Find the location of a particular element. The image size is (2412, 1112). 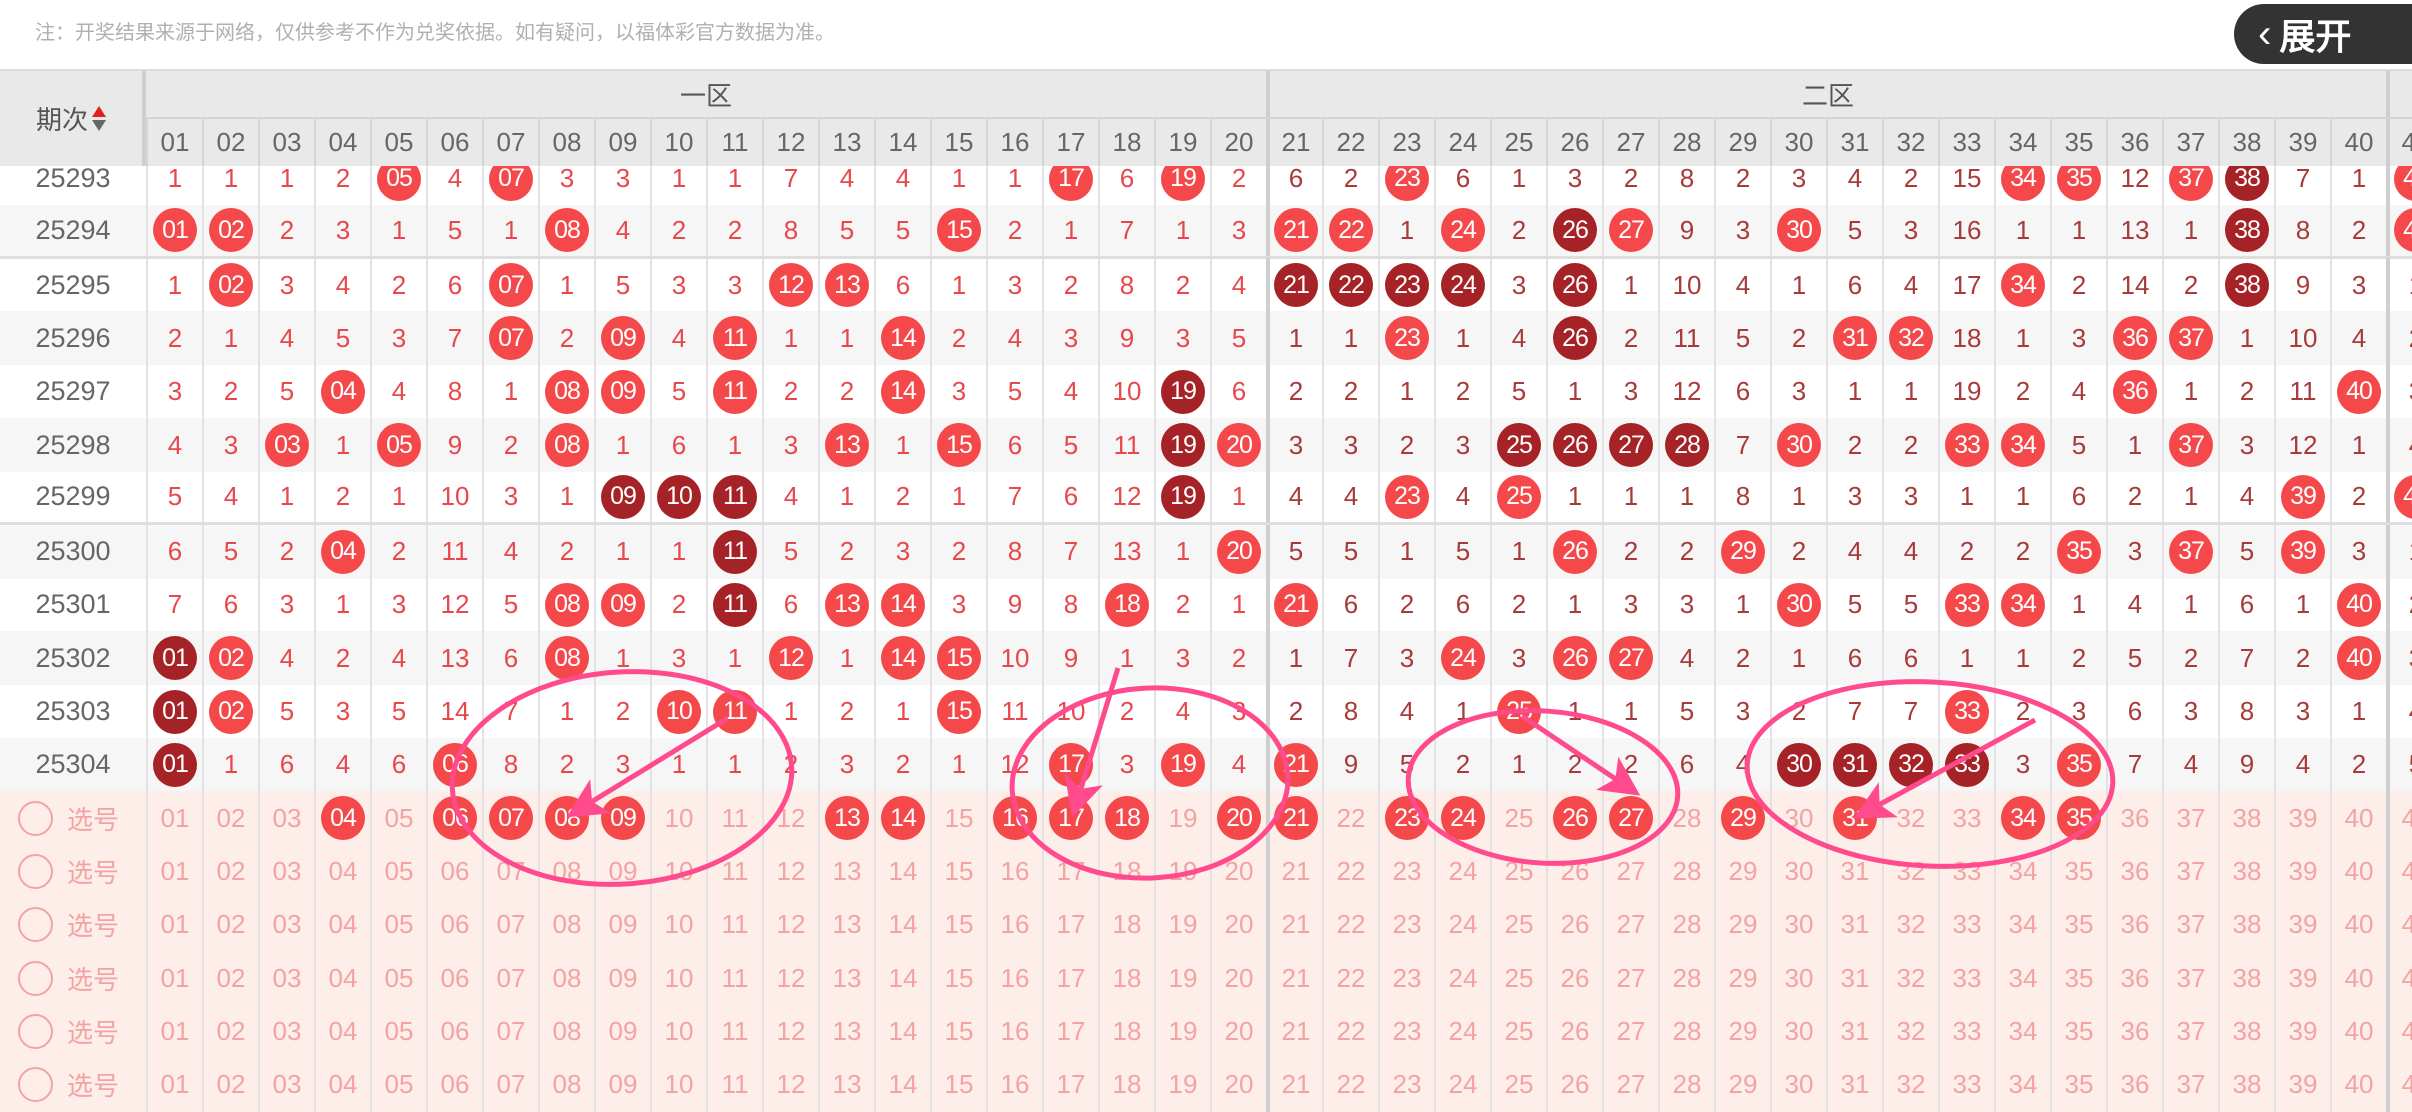

pick-number-32: 32 is located at coordinates (1910, 1084).